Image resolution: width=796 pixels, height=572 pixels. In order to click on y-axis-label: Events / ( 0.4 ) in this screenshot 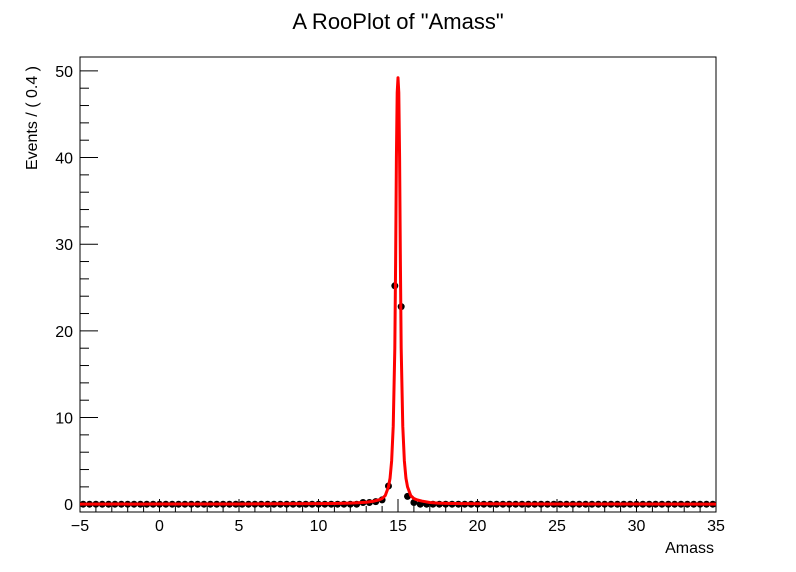, I will do `click(32, 118)`.